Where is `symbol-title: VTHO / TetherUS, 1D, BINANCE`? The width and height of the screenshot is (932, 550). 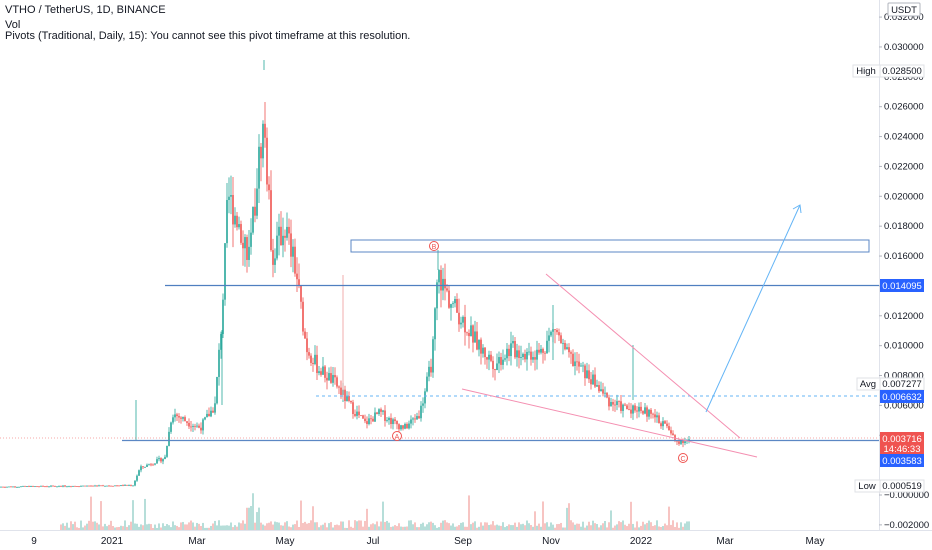 symbol-title: VTHO / TetherUS, 1D, BINANCE is located at coordinates (85, 10).